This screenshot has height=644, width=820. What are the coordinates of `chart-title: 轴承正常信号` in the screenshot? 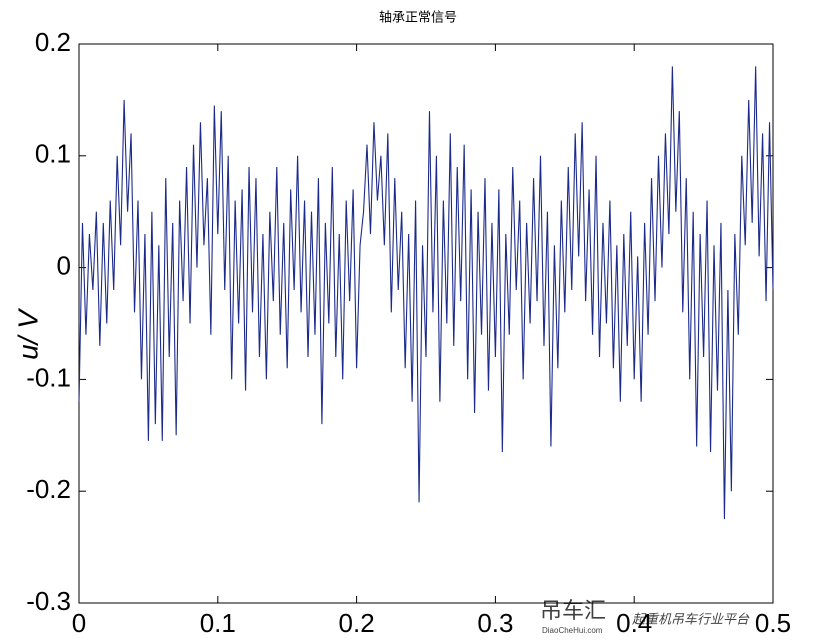 It's located at (418, 16).